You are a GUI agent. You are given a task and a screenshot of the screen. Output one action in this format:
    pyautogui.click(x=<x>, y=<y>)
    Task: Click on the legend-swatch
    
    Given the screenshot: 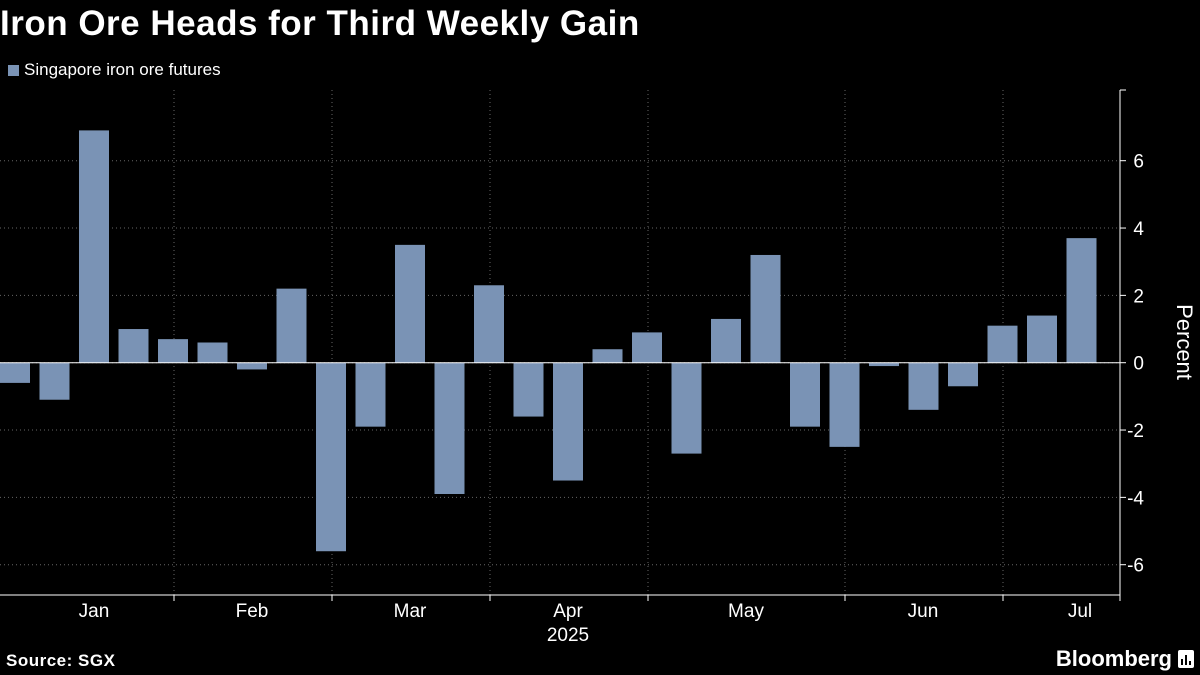 What is the action you would take?
    pyautogui.click(x=13, y=70)
    